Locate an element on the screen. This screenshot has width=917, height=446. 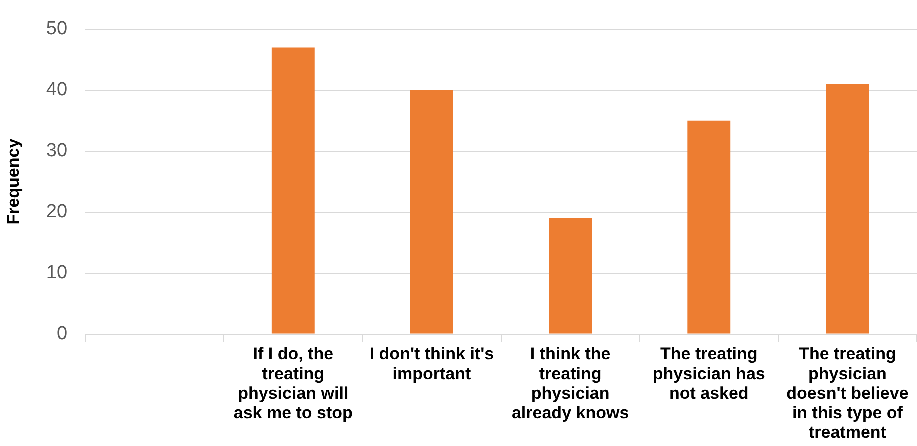
x-tick-label: If I do, the treating physician will ask me to stop is located at coordinates (293, 383).